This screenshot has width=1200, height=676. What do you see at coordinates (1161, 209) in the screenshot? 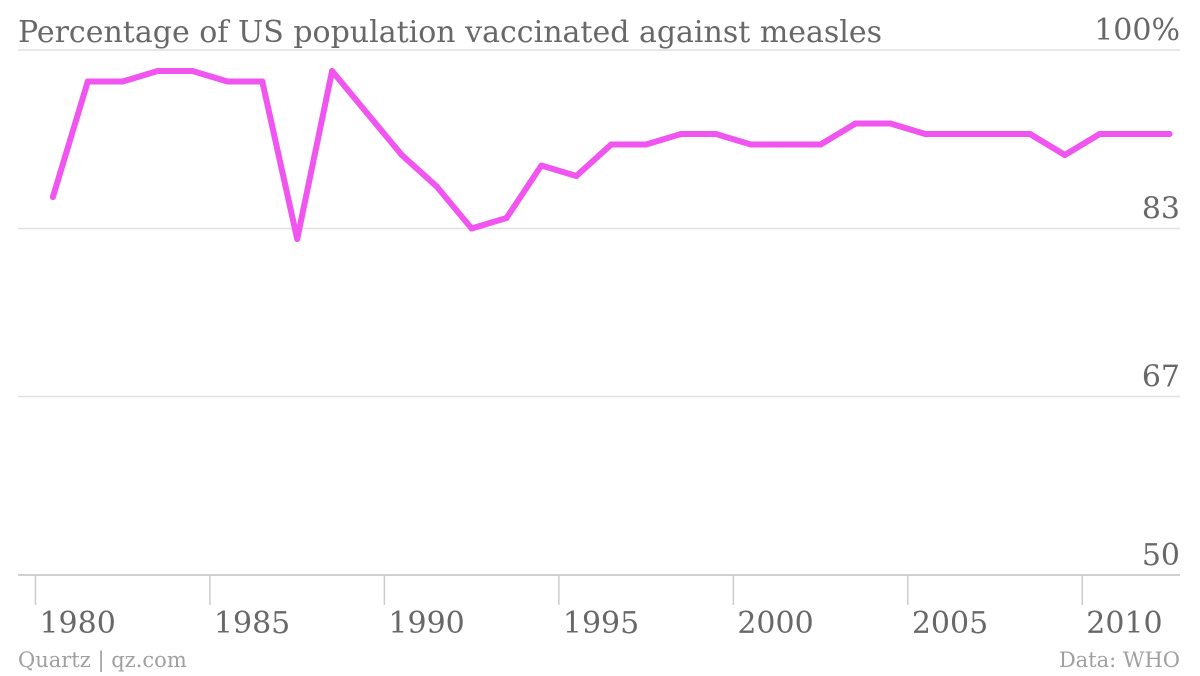
I see `y-tick-label: 83` at bounding box center [1161, 209].